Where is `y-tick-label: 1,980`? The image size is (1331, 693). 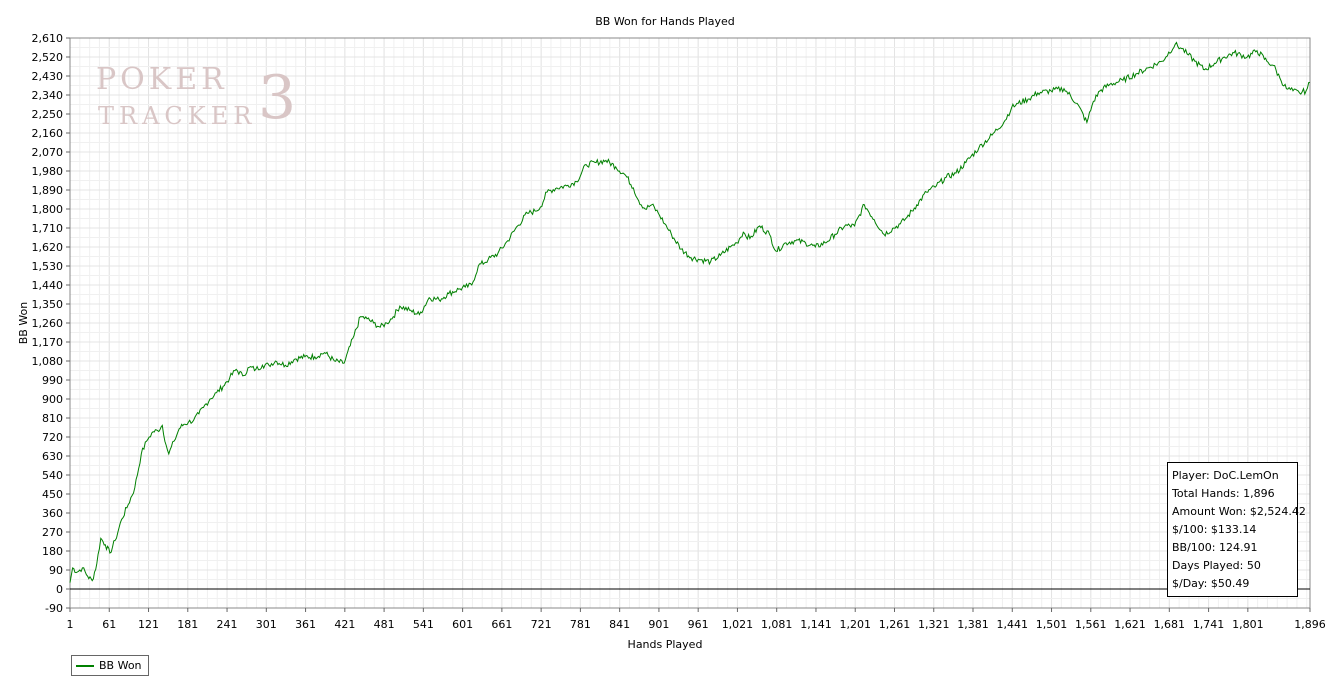 y-tick-label: 1,980 is located at coordinates (48, 171).